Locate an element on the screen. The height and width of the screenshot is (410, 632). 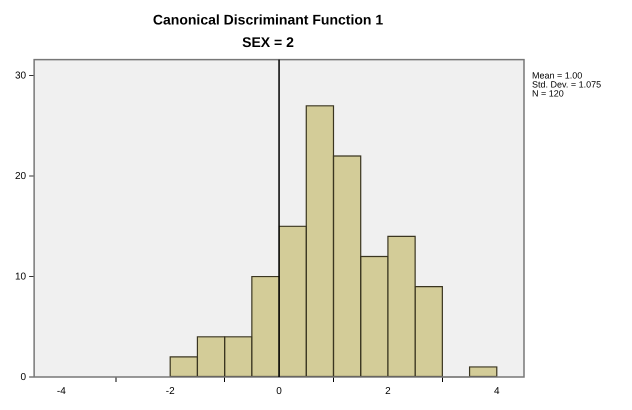
x-tick-label: 2 is located at coordinates (388, 391).